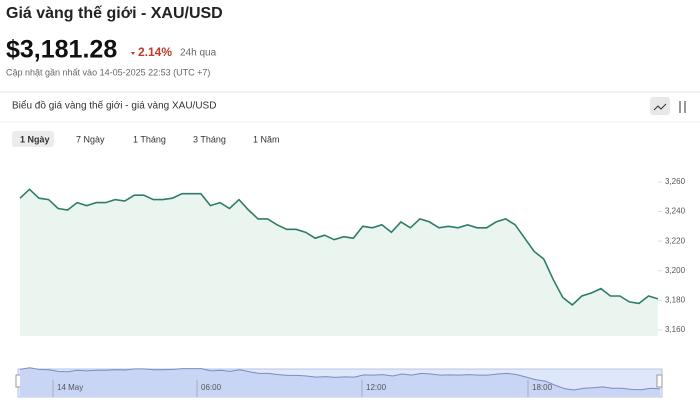  Describe the element at coordinates (675, 270) in the screenshot. I see `y-tick-label: 3,200` at that location.